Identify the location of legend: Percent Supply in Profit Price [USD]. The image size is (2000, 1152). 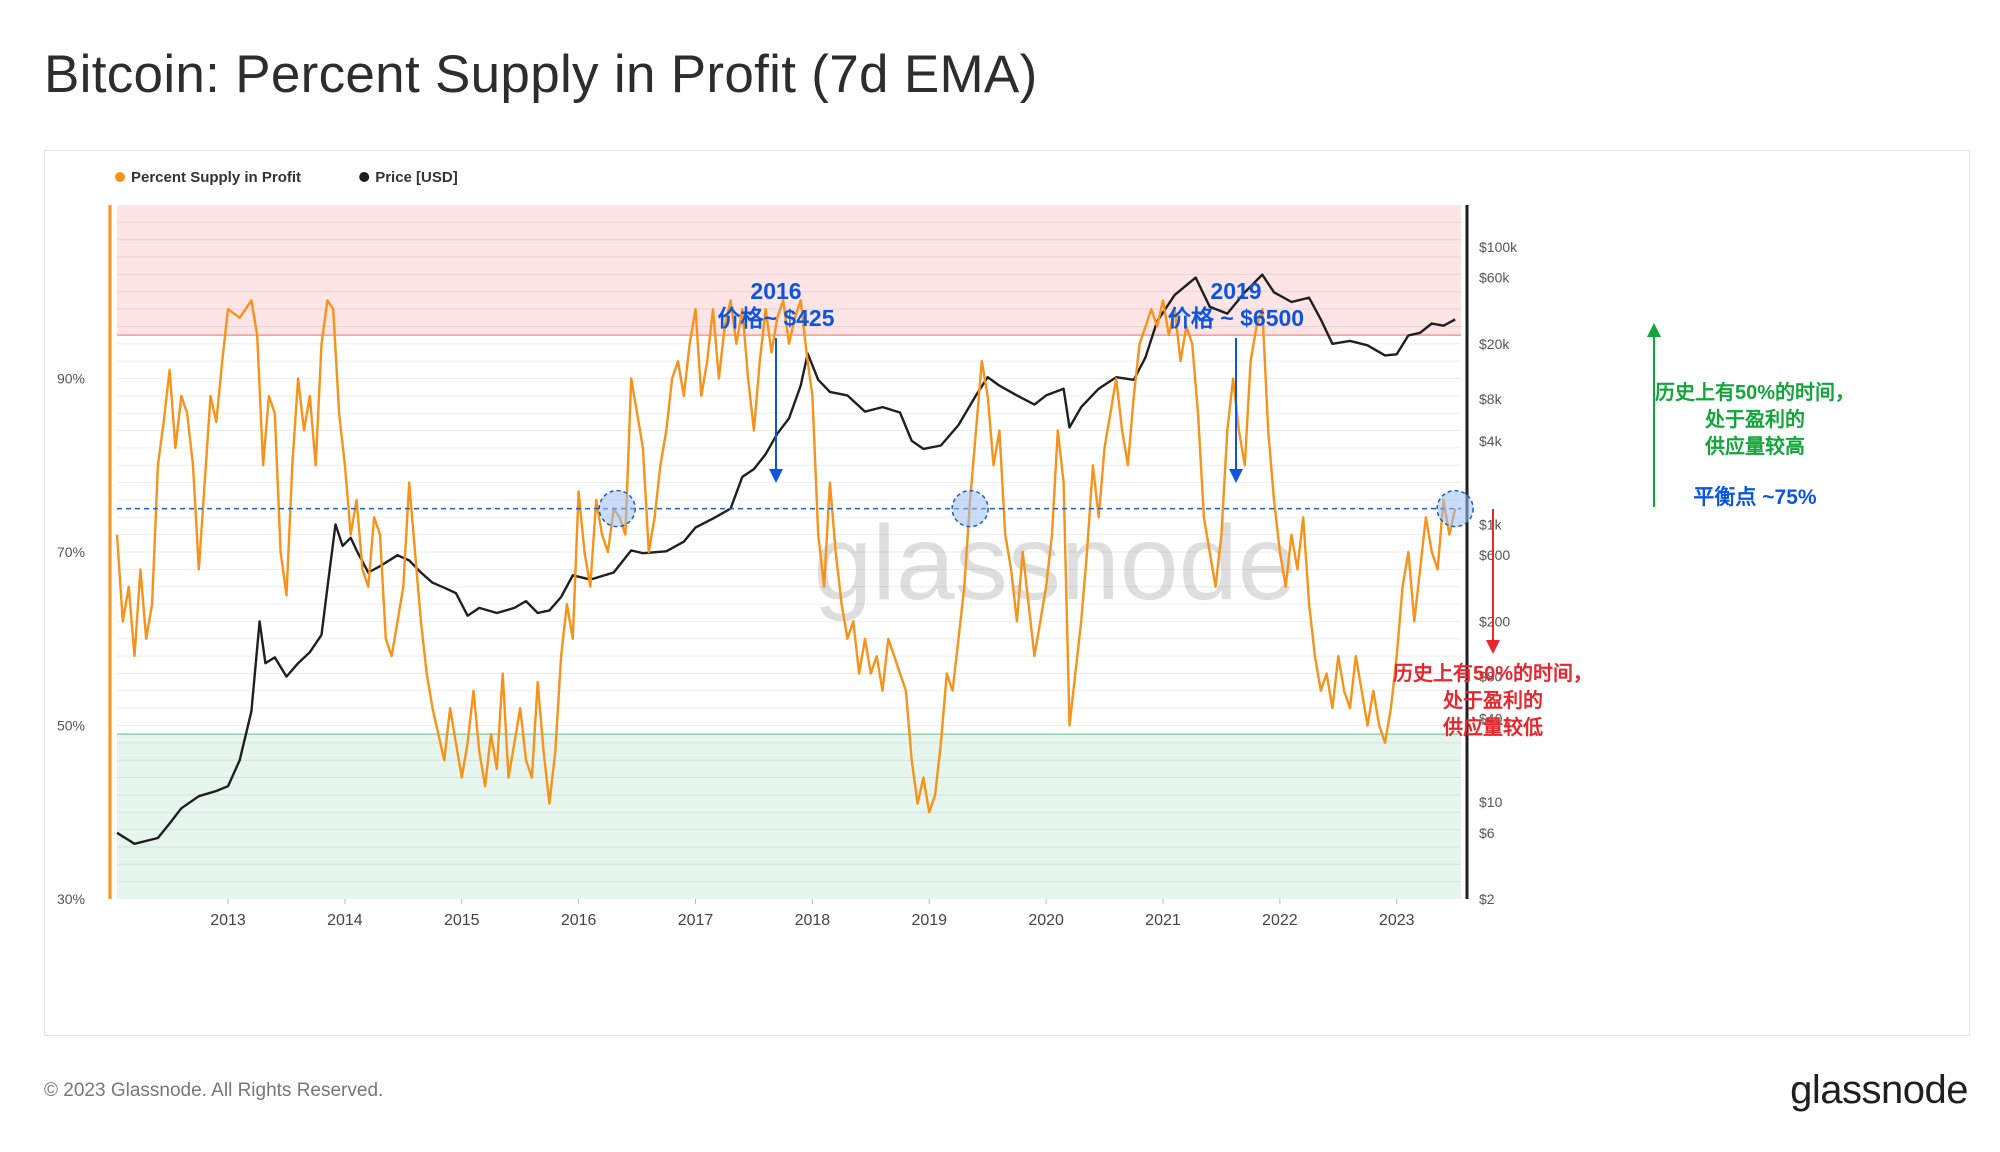
(286, 177).